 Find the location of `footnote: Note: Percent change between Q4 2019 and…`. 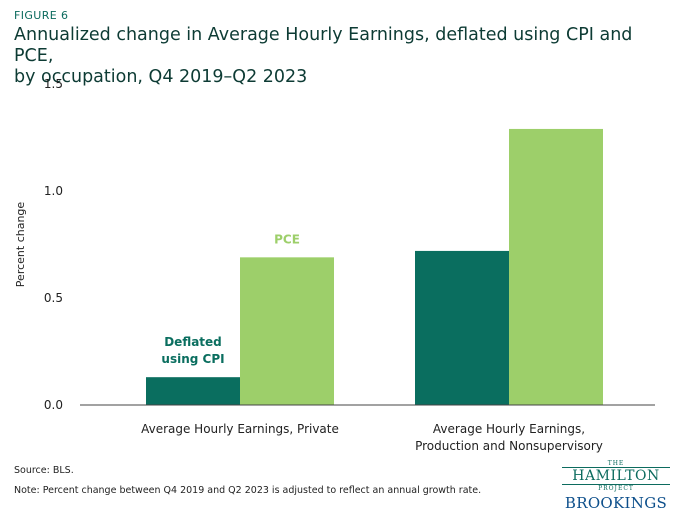

footnote: Note: Percent change between Q4 2019 and… is located at coordinates (247, 490).